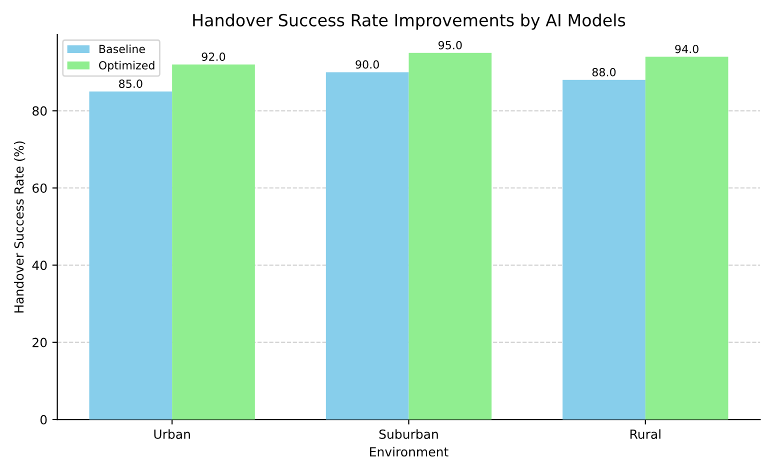  Describe the element at coordinates (645, 434) in the screenshot. I see `x-tick-label: Rural` at that location.